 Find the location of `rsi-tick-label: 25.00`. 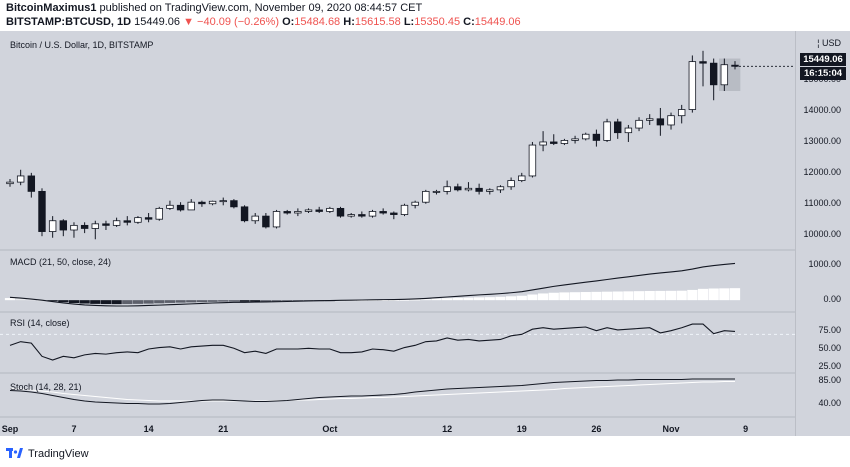

rsi-tick-label: 25.00 is located at coordinates (829, 366).